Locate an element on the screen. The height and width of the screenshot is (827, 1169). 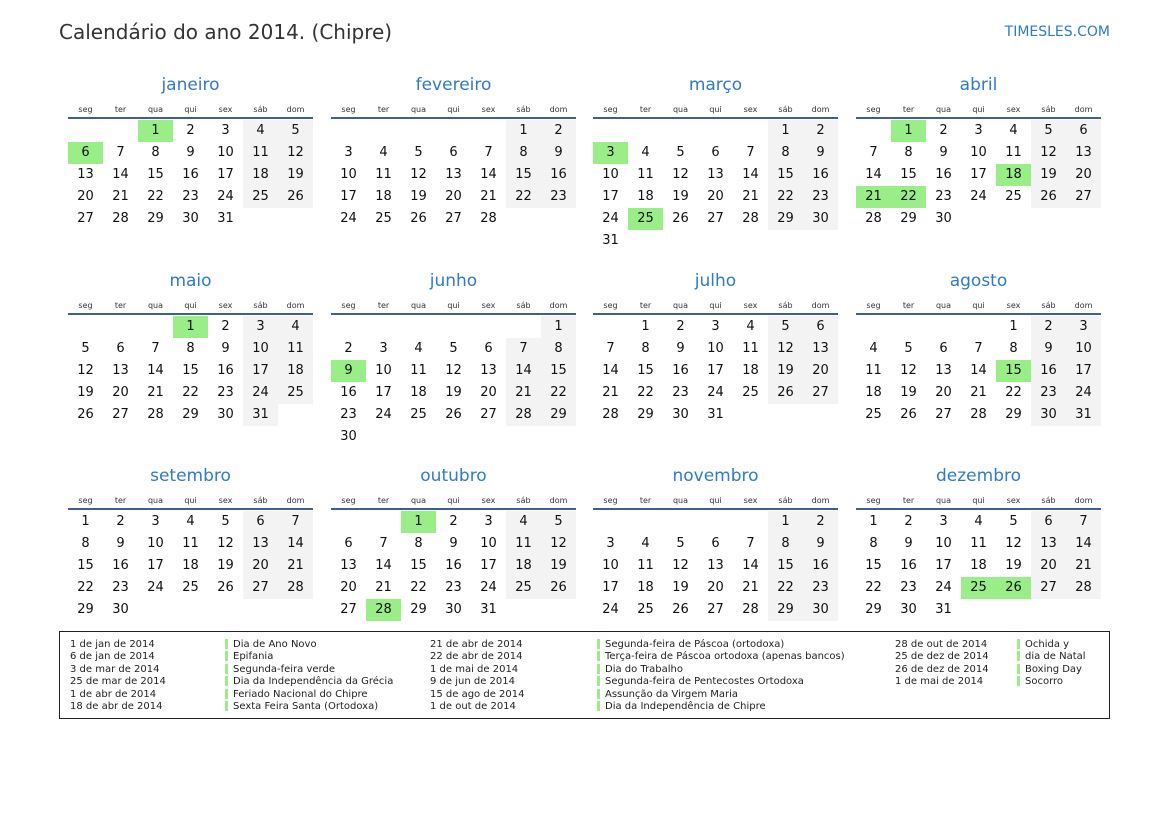
day: 12 is located at coordinates (558, 544).